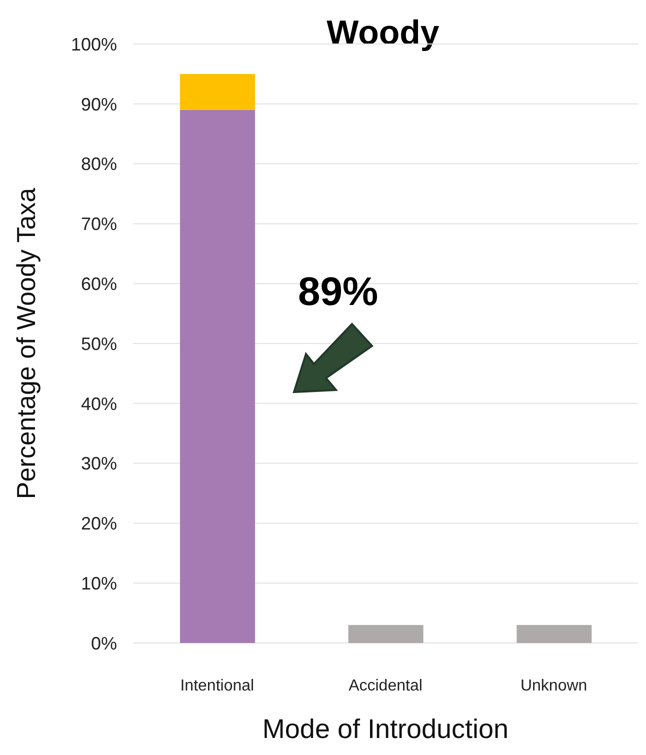  Describe the element at coordinates (385, 729) in the screenshot. I see `x-axis-title: Mode of Introduction` at that location.